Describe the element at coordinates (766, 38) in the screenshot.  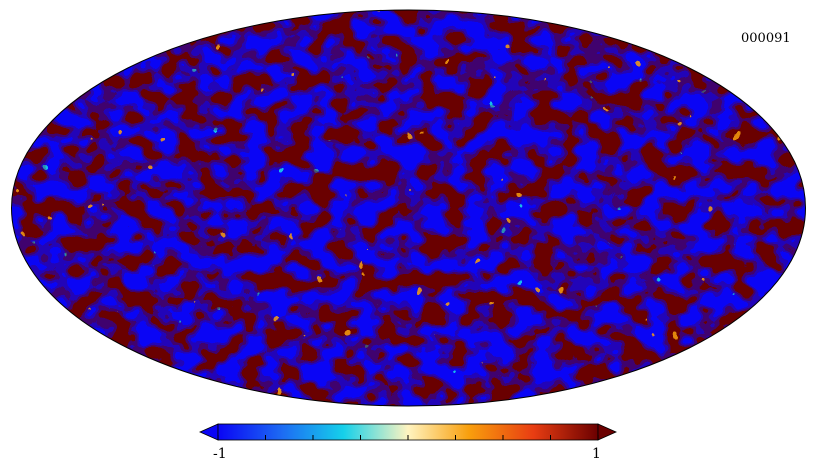
I see `map-id-label: 000091` at that location.